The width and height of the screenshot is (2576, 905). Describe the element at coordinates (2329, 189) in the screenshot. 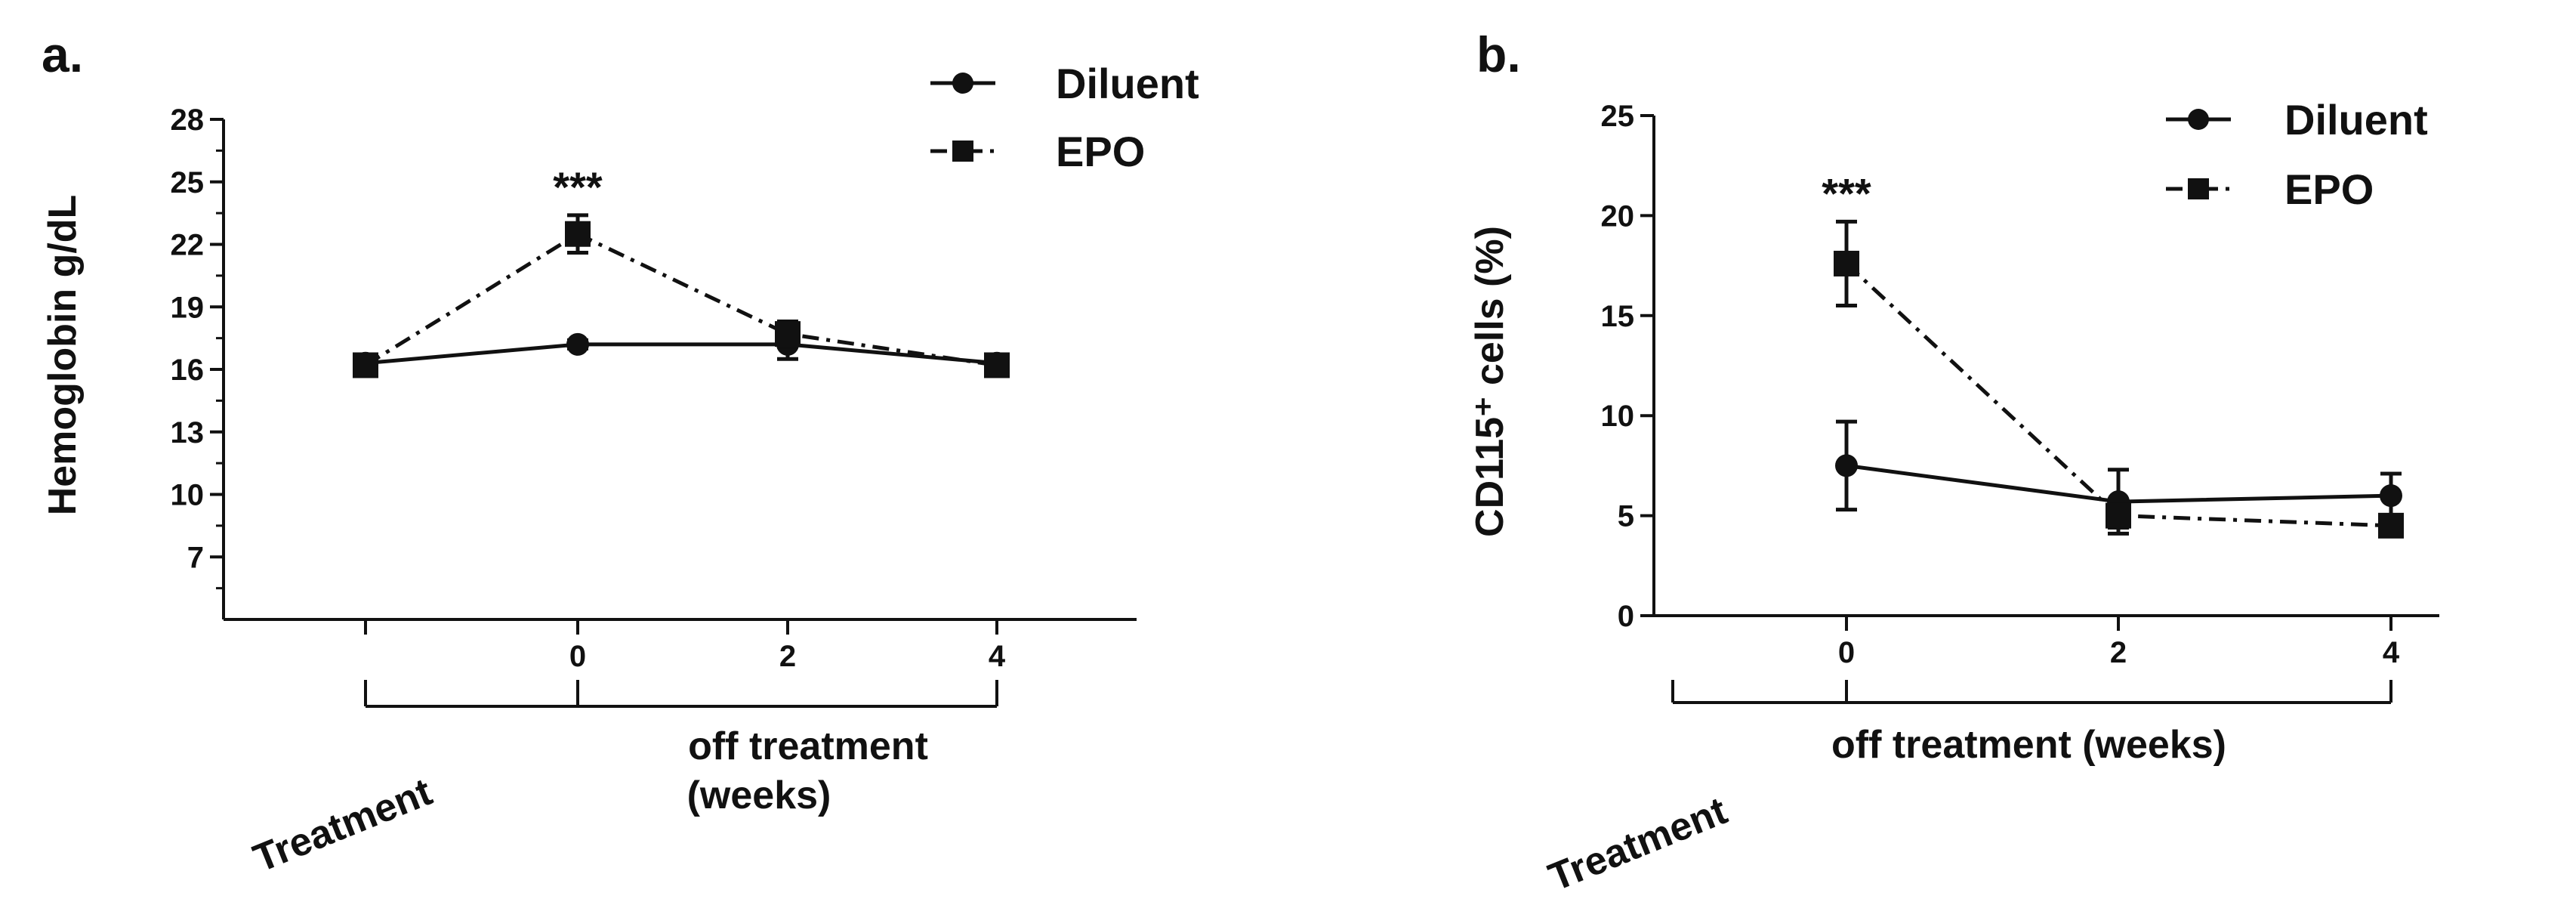

I see `legend-b-epo-label: EPO` at that location.